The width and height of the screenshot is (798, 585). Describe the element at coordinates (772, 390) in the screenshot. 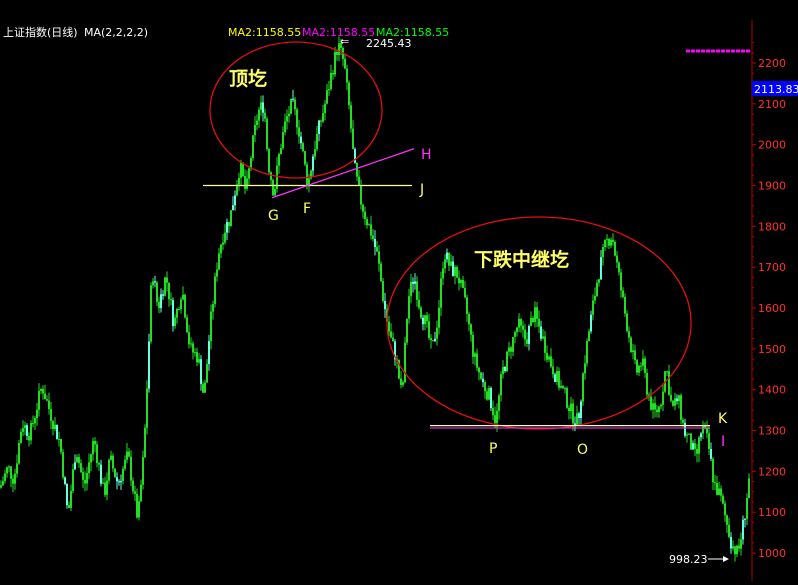

I see `axis-tick-label: 1400` at that location.